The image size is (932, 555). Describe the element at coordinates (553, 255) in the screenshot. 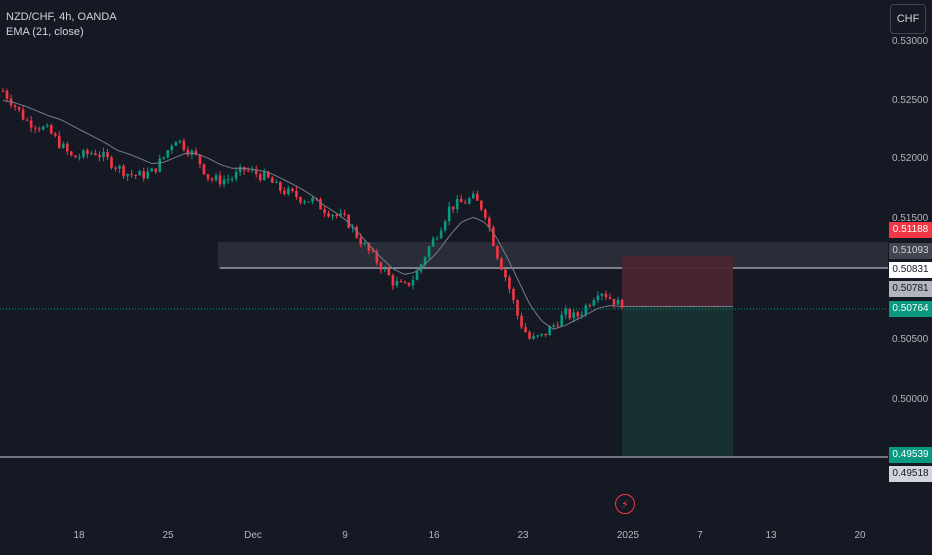

I see `supply-zone` at that location.